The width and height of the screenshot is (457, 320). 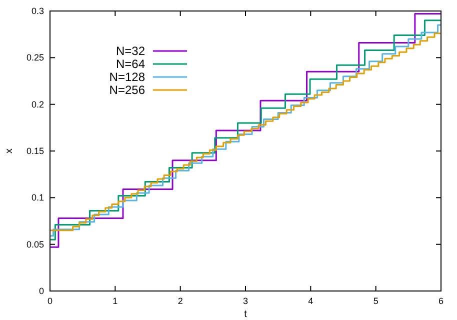 What do you see at coordinates (9, 151) in the screenshot?
I see `y-axis-title: x` at bounding box center [9, 151].